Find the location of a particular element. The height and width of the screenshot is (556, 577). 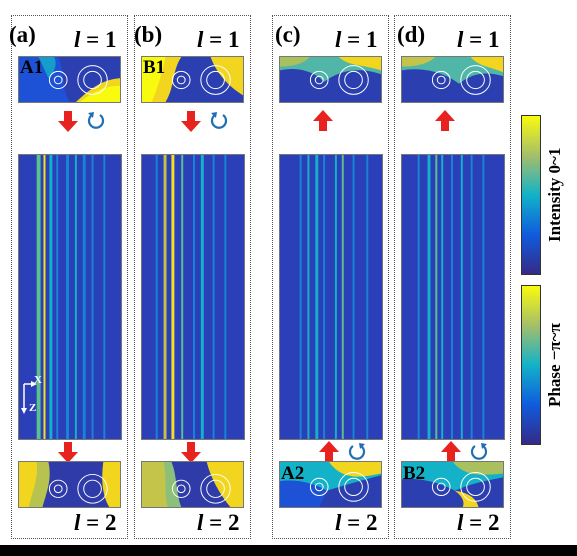

top-l-label-b: l = 1 is located at coordinates (218, 39).